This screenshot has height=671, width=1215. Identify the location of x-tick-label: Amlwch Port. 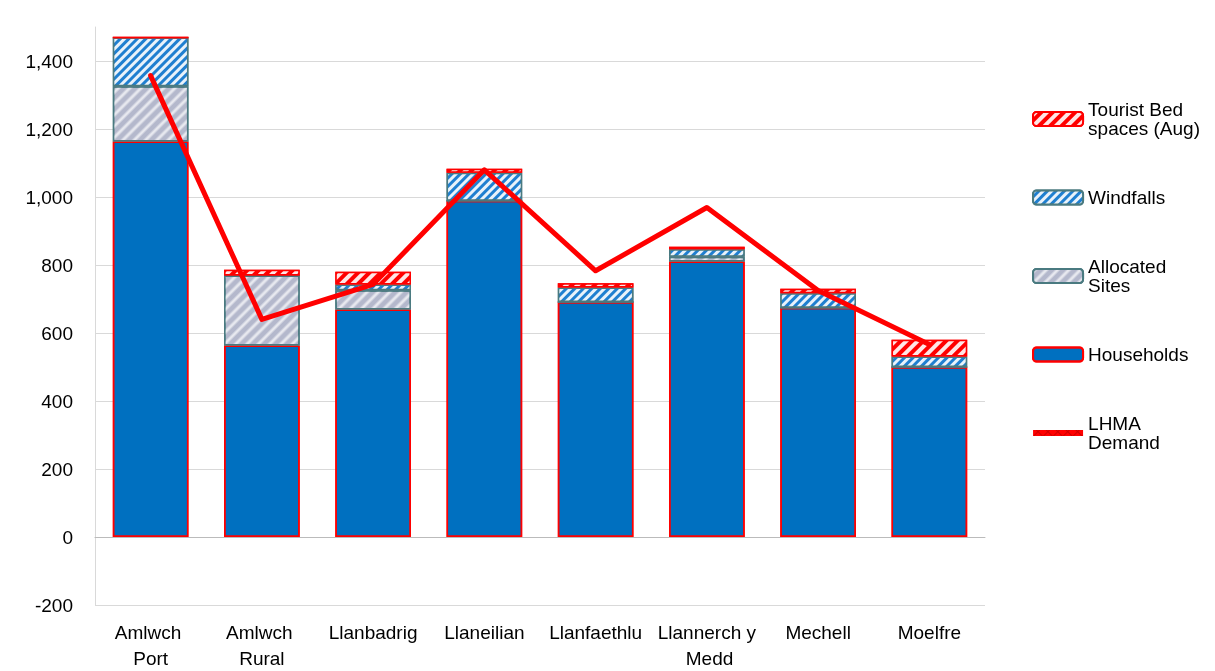
(150, 645).